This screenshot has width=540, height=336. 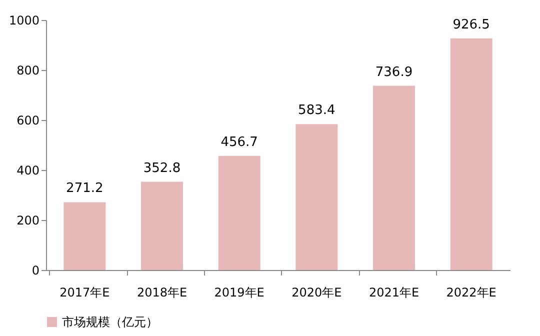 What do you see at coordinates (394, 72) in the screenshot?
I see `data-label: 736.9` at bounding box center [394, 72].